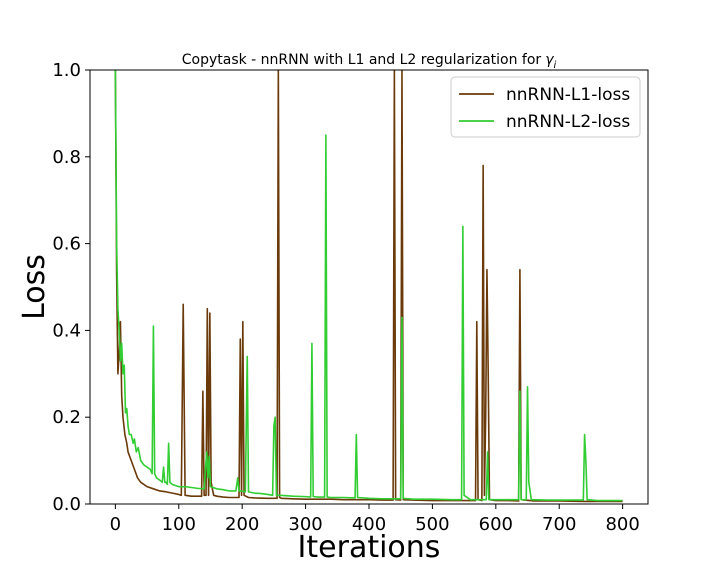  What do you see at coordinates (554, 65) in the screenshot?
I see `title-subscript: i` at bounding box center [554, 65].